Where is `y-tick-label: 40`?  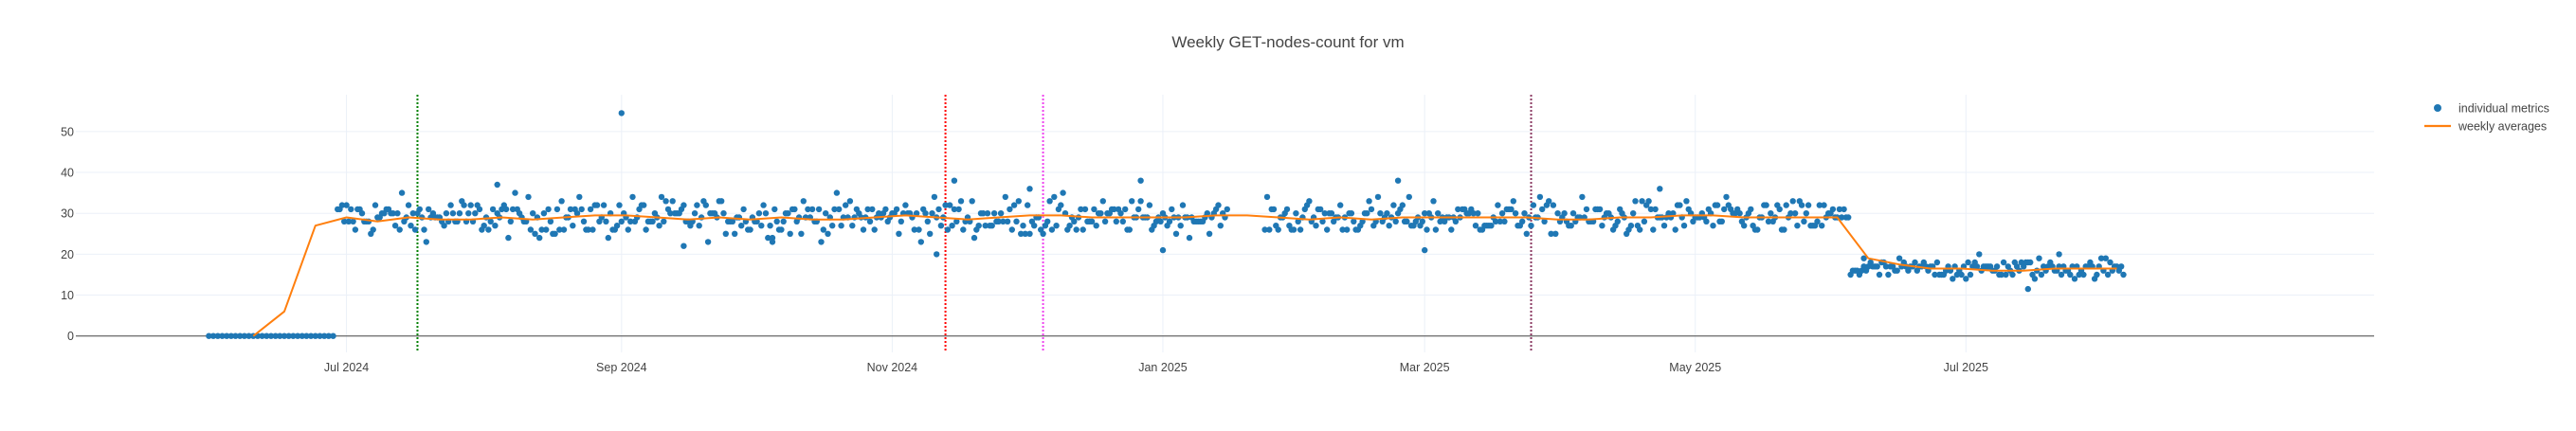
y-tick-label: 40 is located at coordinates (67, 173).